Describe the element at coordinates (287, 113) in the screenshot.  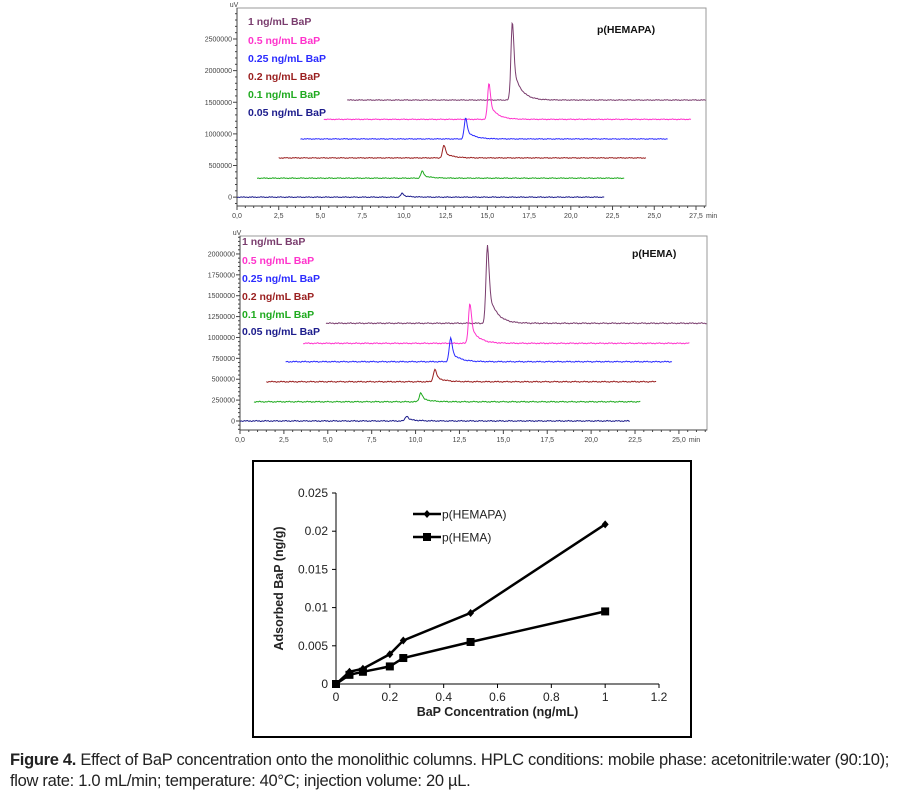
I see `legend-label: 0.05 ng/mL BaP` at that location.